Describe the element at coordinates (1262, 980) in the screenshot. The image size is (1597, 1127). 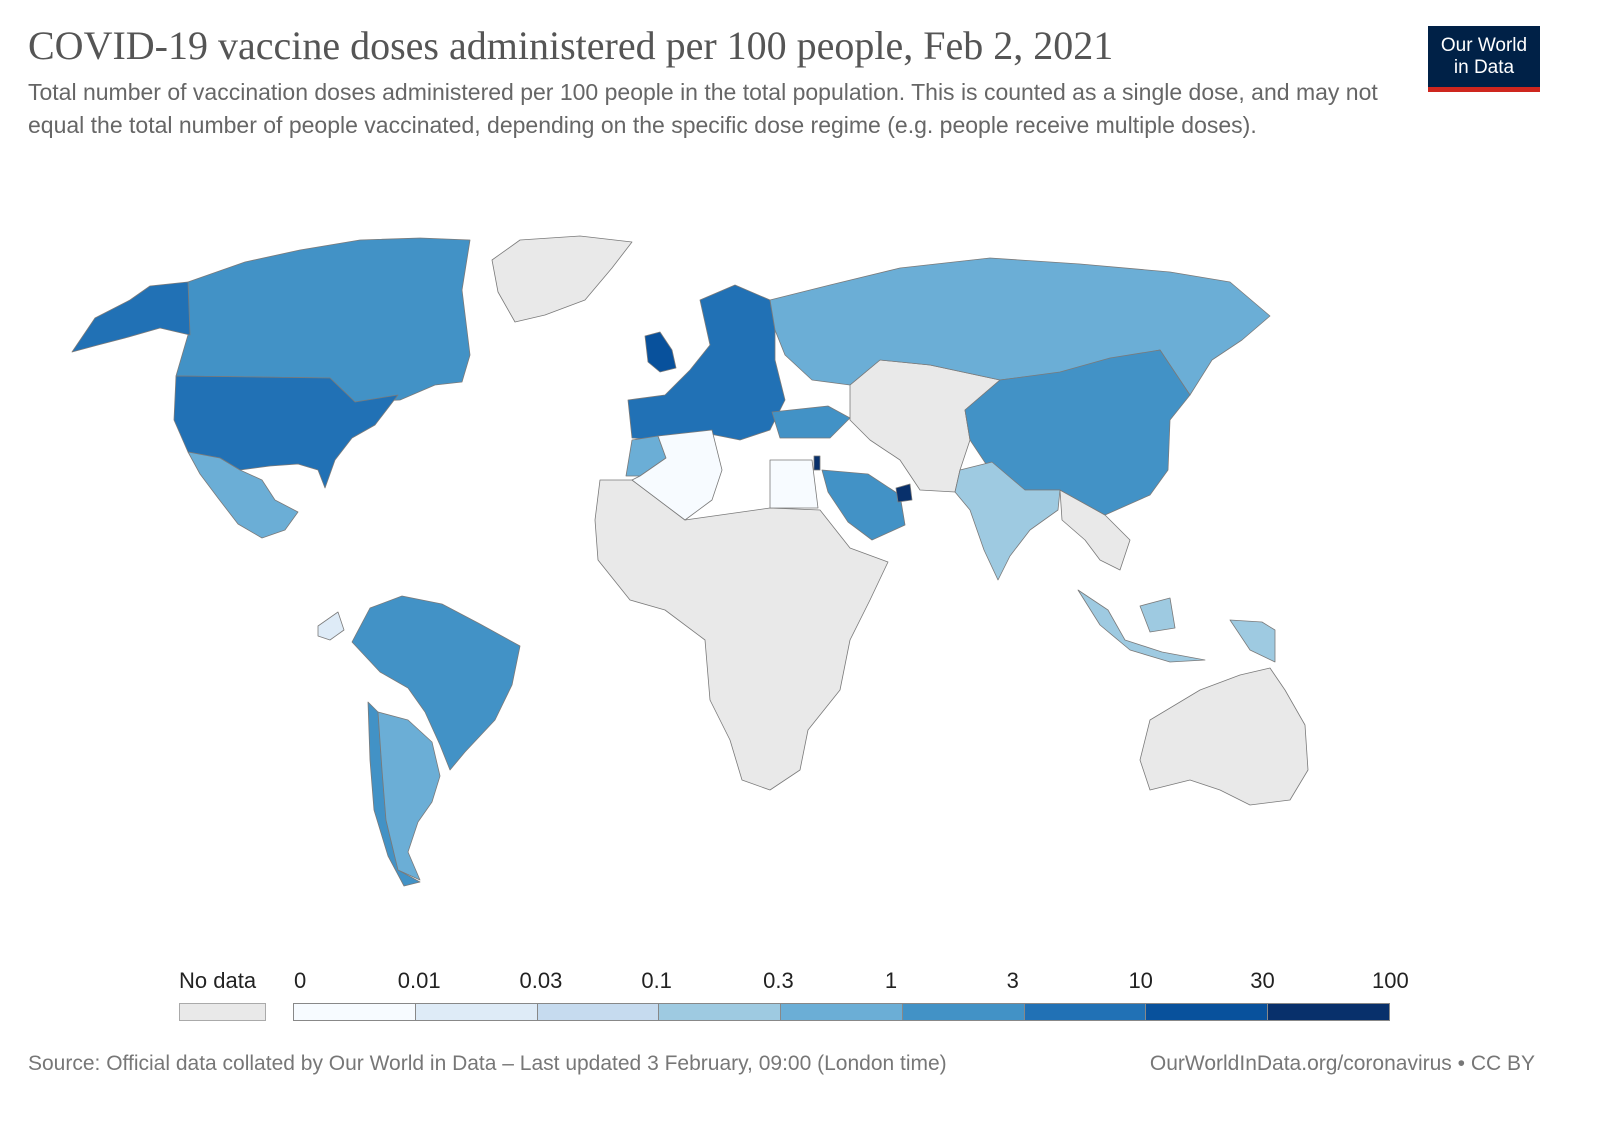
I see `legend-tick-label: 30` at that location.